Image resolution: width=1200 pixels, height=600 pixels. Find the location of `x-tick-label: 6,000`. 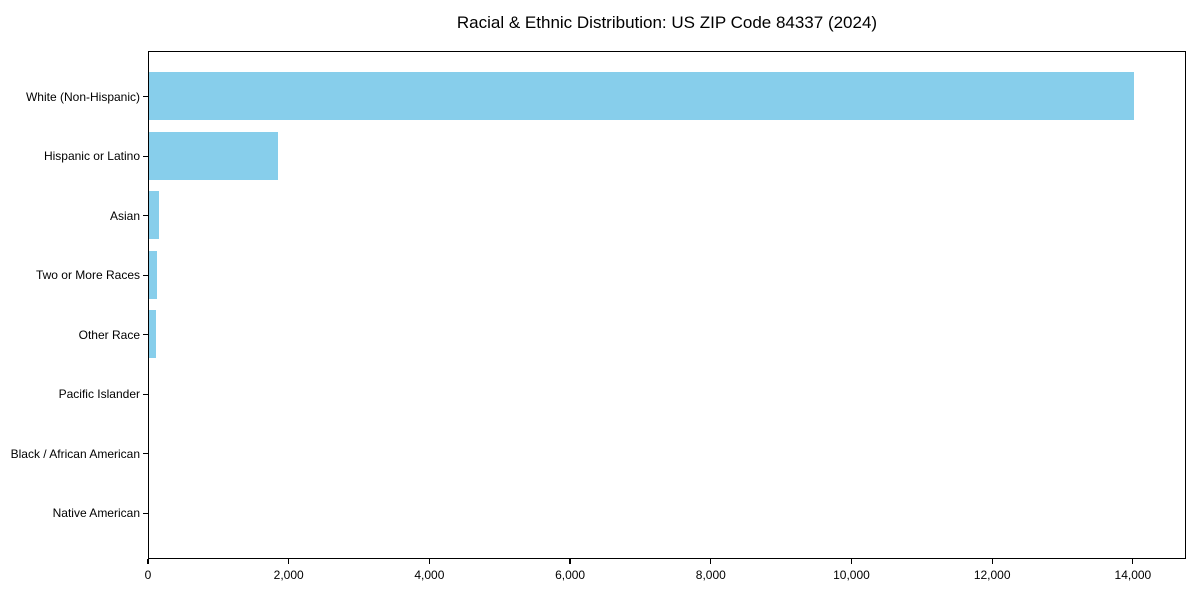

x-tick-label: 6,000 is located at coordinates (570, 575).